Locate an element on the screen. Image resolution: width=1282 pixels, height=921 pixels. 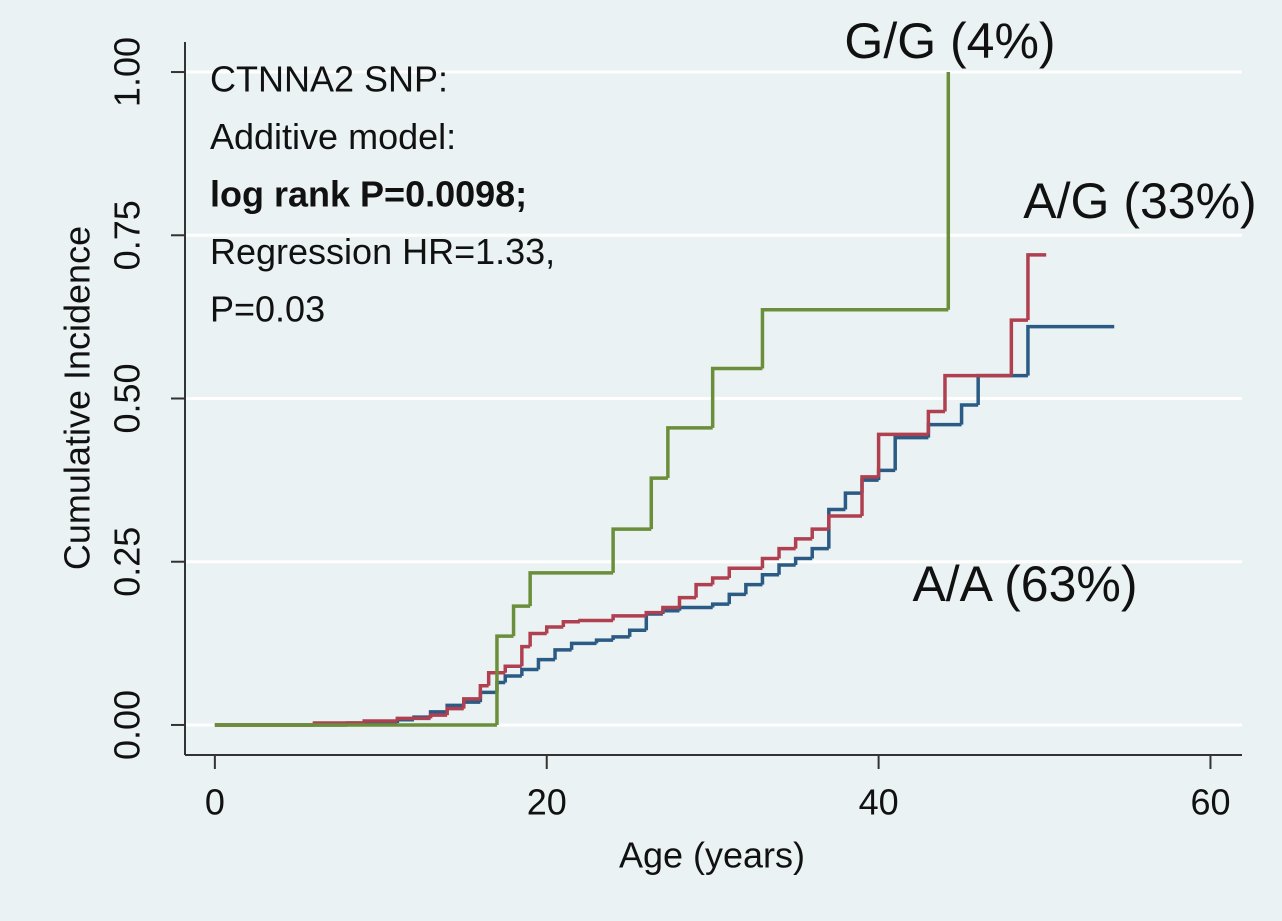
series-label: G/G (4%) is located at coordinates (949, 41).